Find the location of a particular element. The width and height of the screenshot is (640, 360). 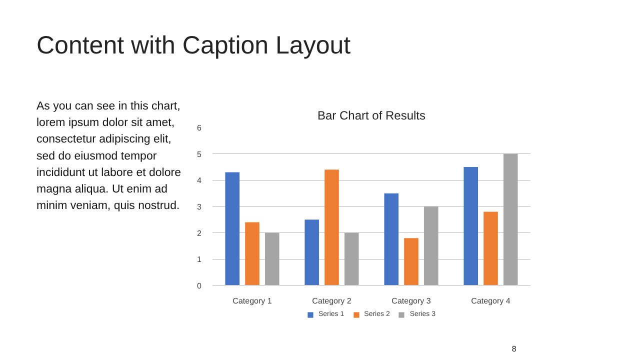

x-tick-label: Category 3 is located at coordinates (412, 301).